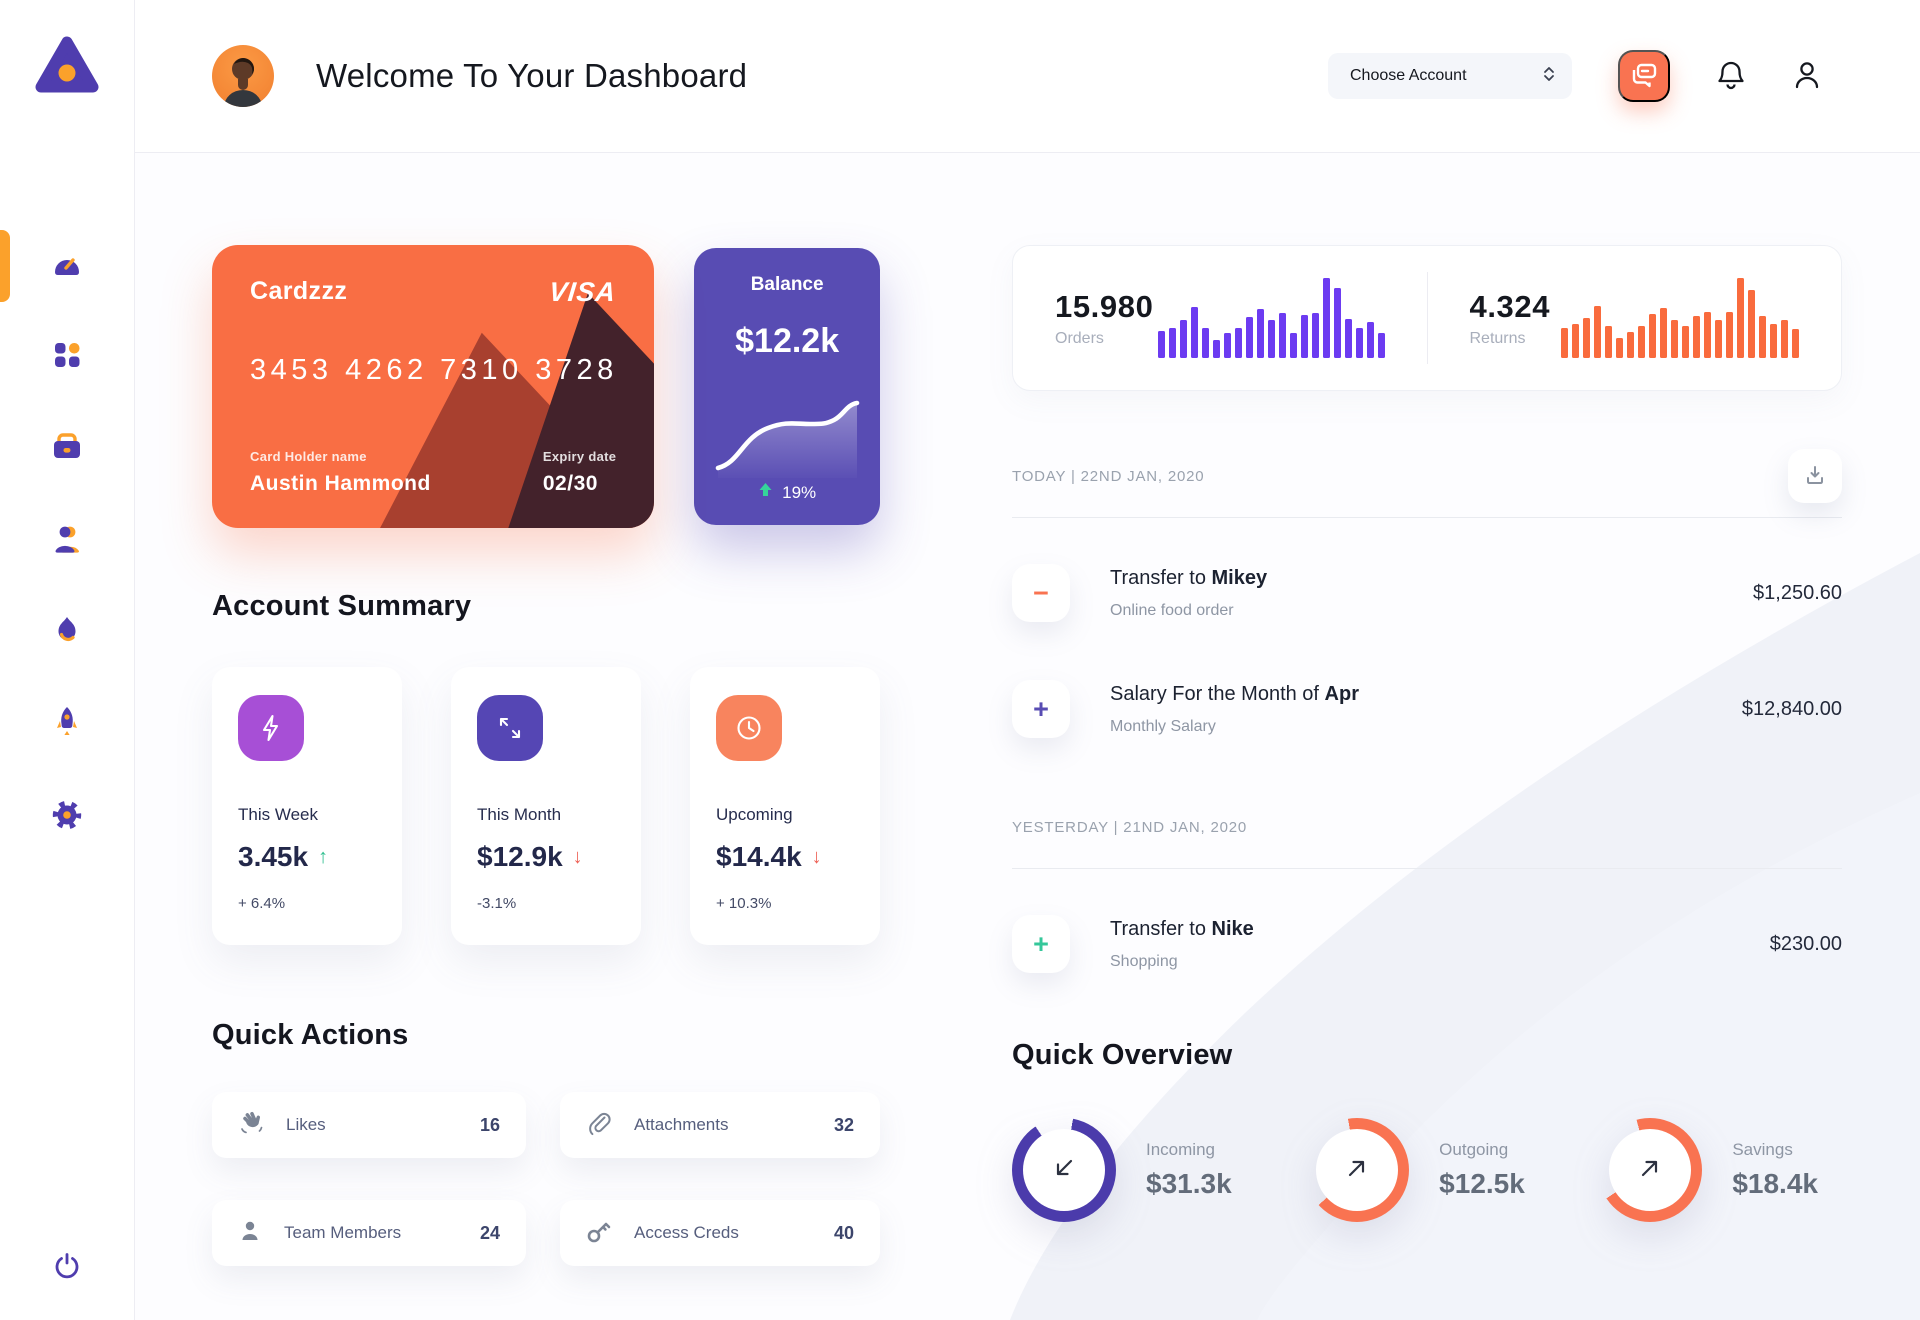 Image resolution: width=1920 pixels, height=1320 pixels. What do you see at coordinates (1027, 76) in the screenshot?
I see `top-header: Welcome To Your Dashboard Choose Account` at bounding box center [1027, 76].